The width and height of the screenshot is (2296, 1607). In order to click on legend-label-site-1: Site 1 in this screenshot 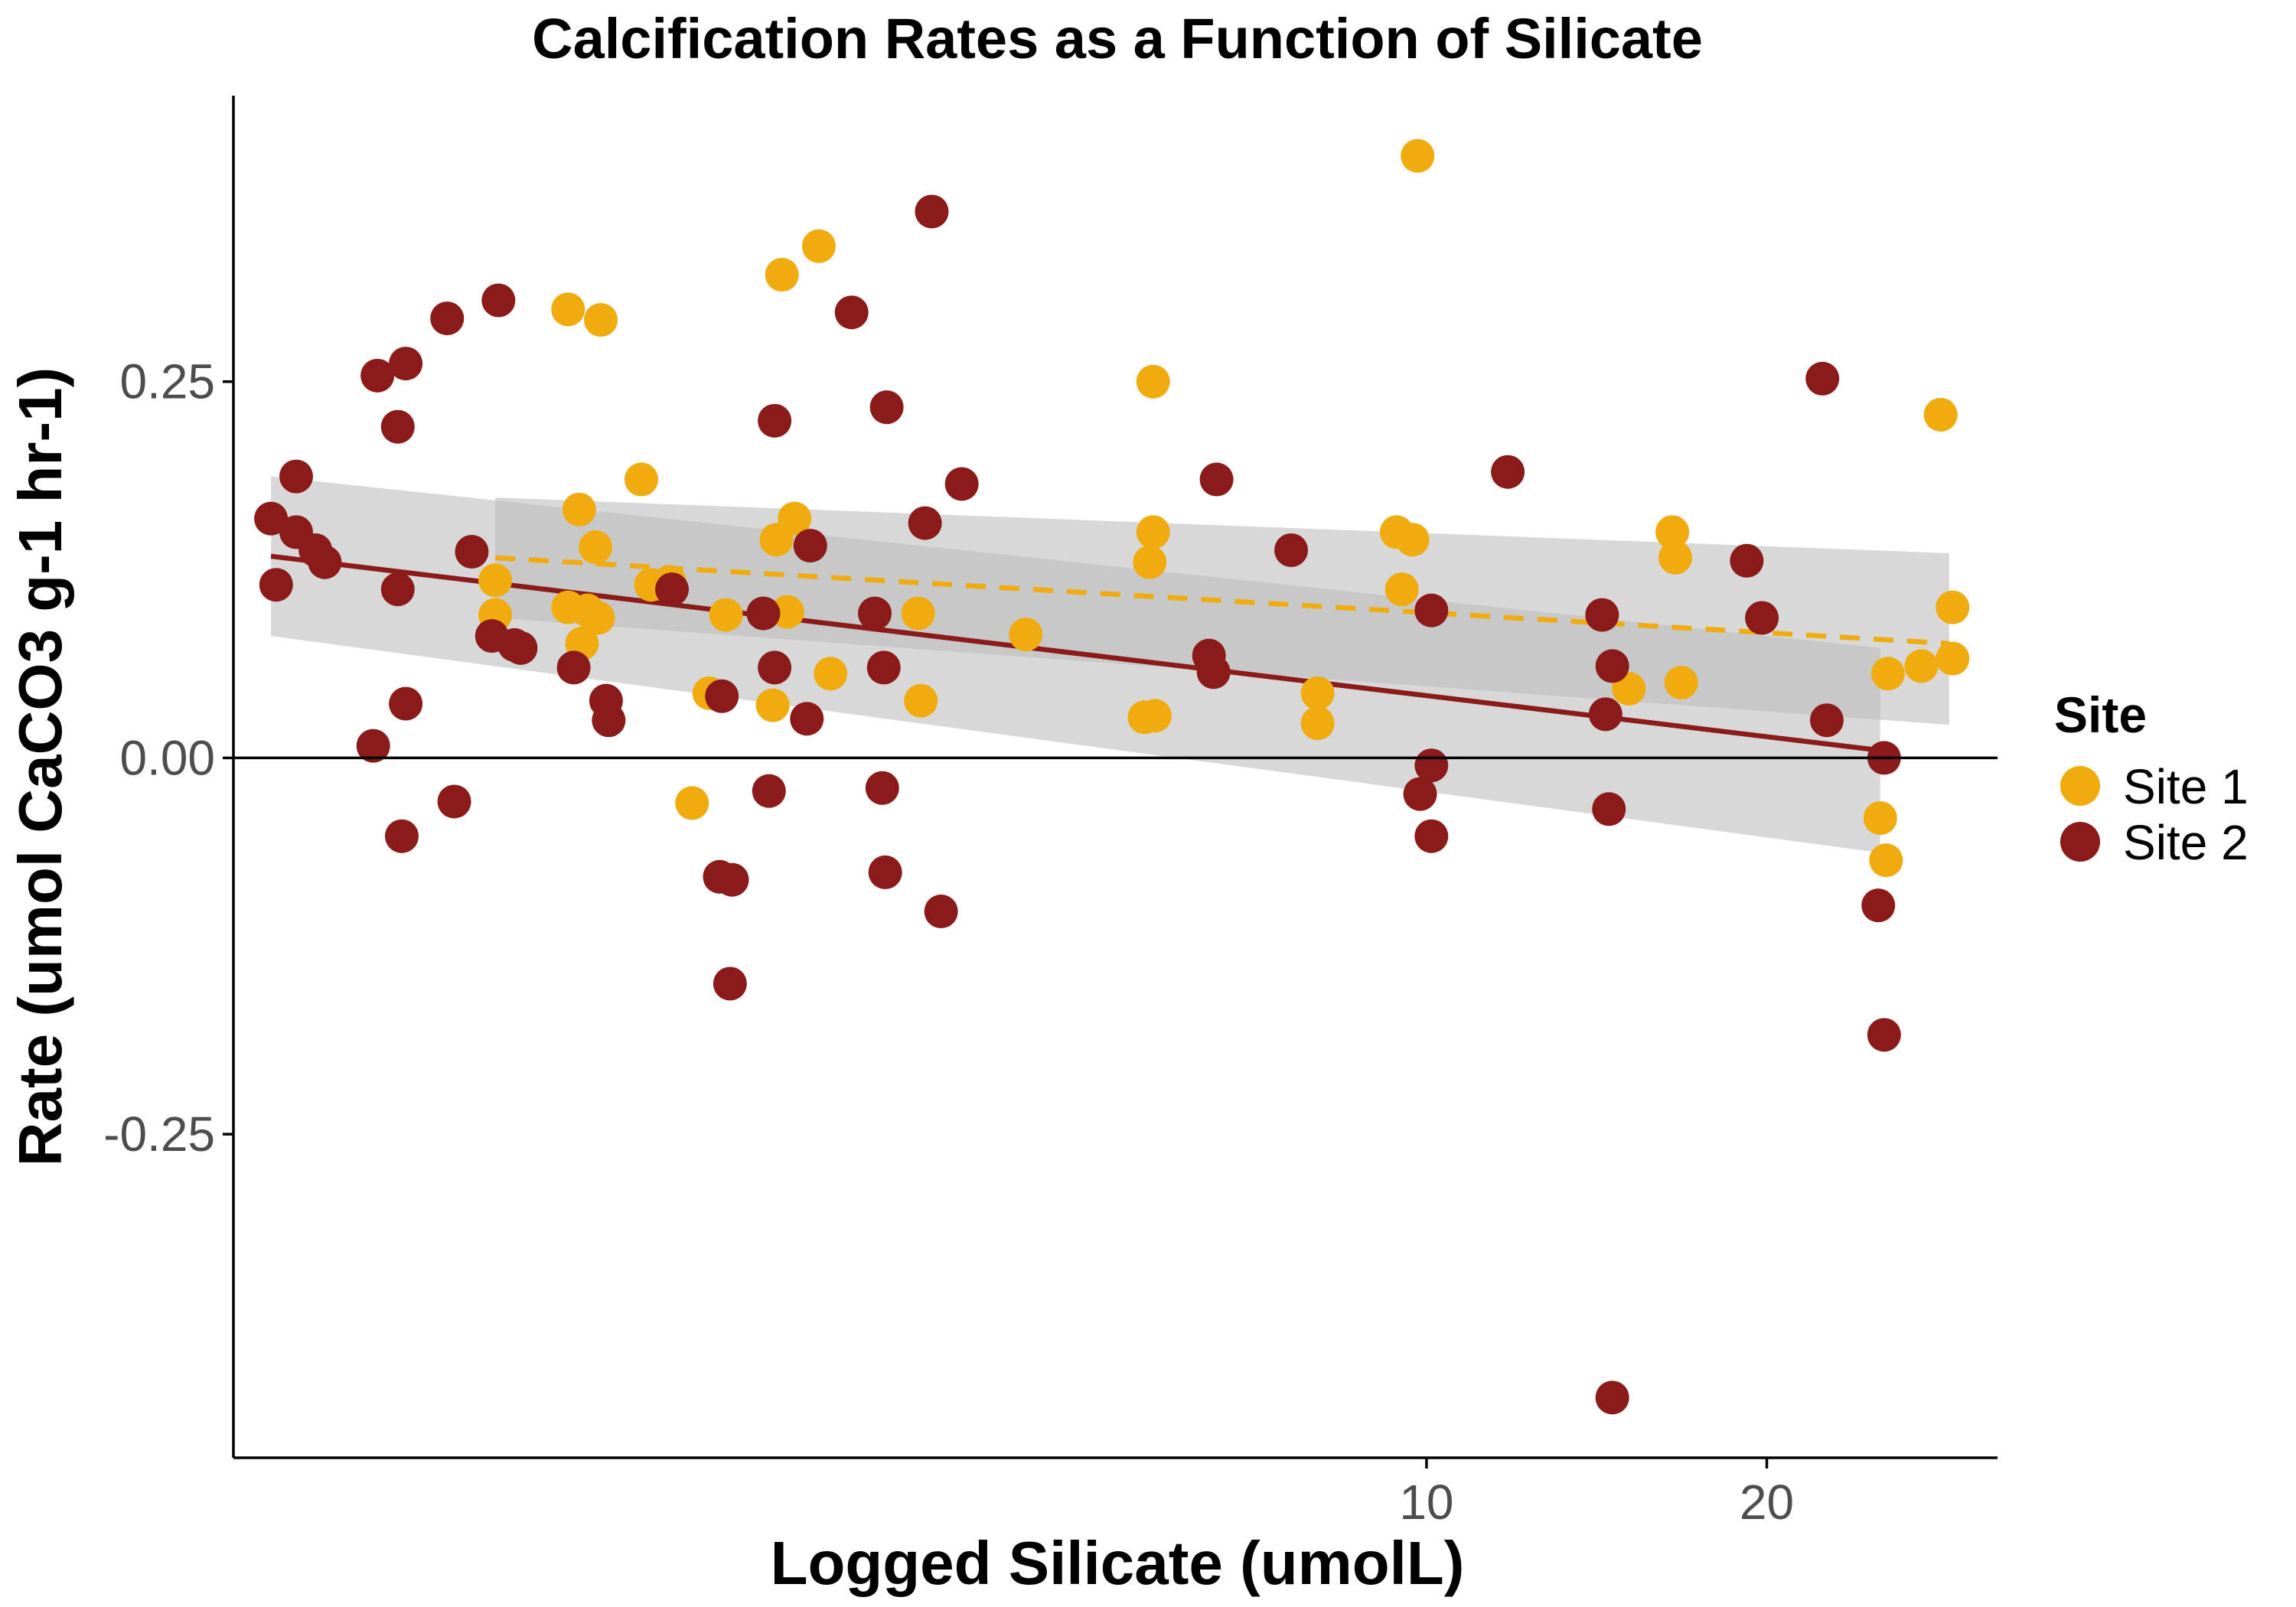, I will do `click(2186, 787)`.